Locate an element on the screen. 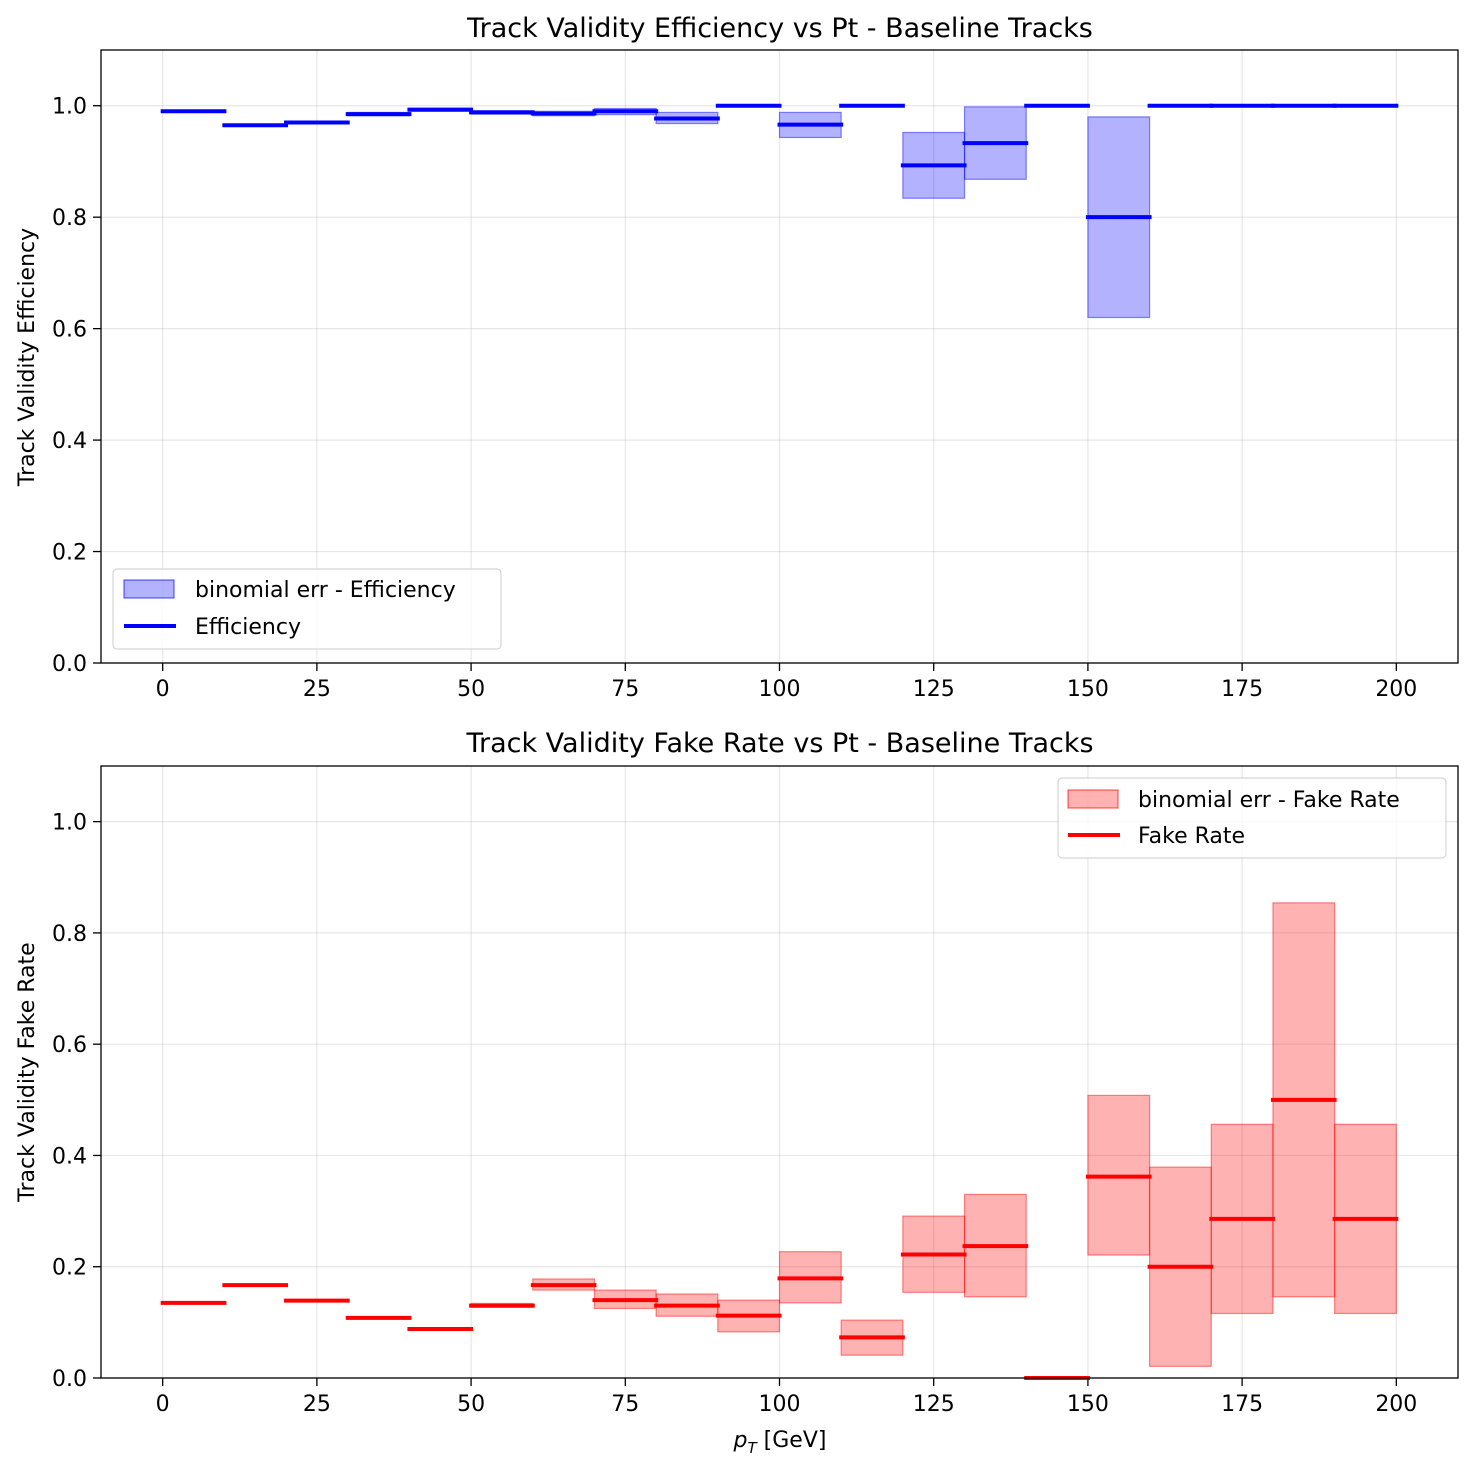  legend-label-band: binomial err - Efficiency is located at coordinates (325, 590).